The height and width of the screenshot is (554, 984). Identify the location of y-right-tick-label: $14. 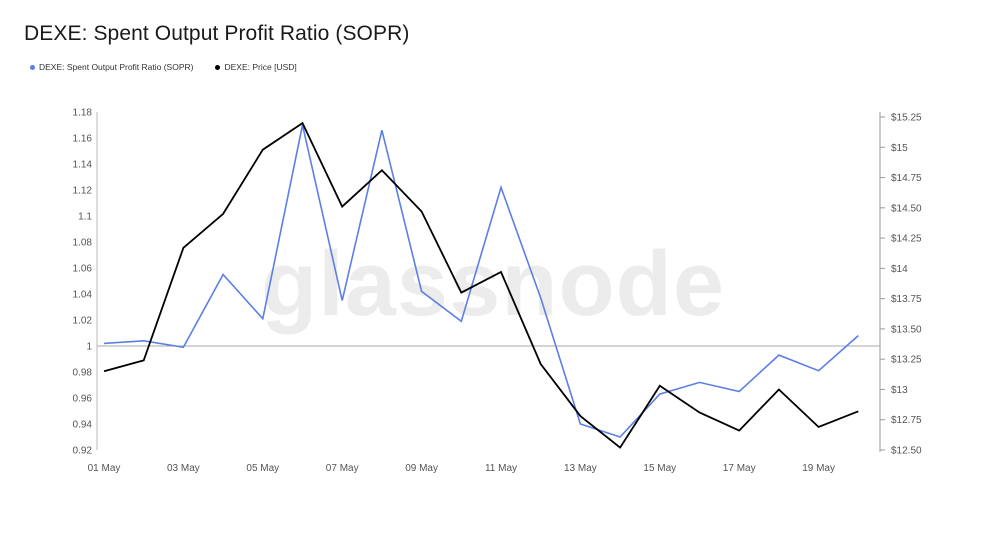
(899, 269).